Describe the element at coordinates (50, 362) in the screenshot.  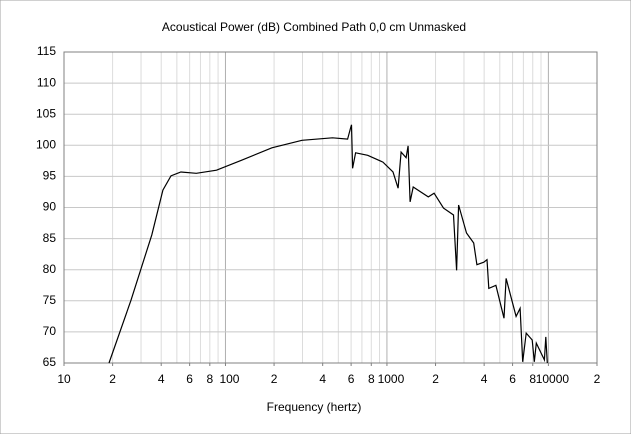
I see `y-tick-label: 65` at that location.